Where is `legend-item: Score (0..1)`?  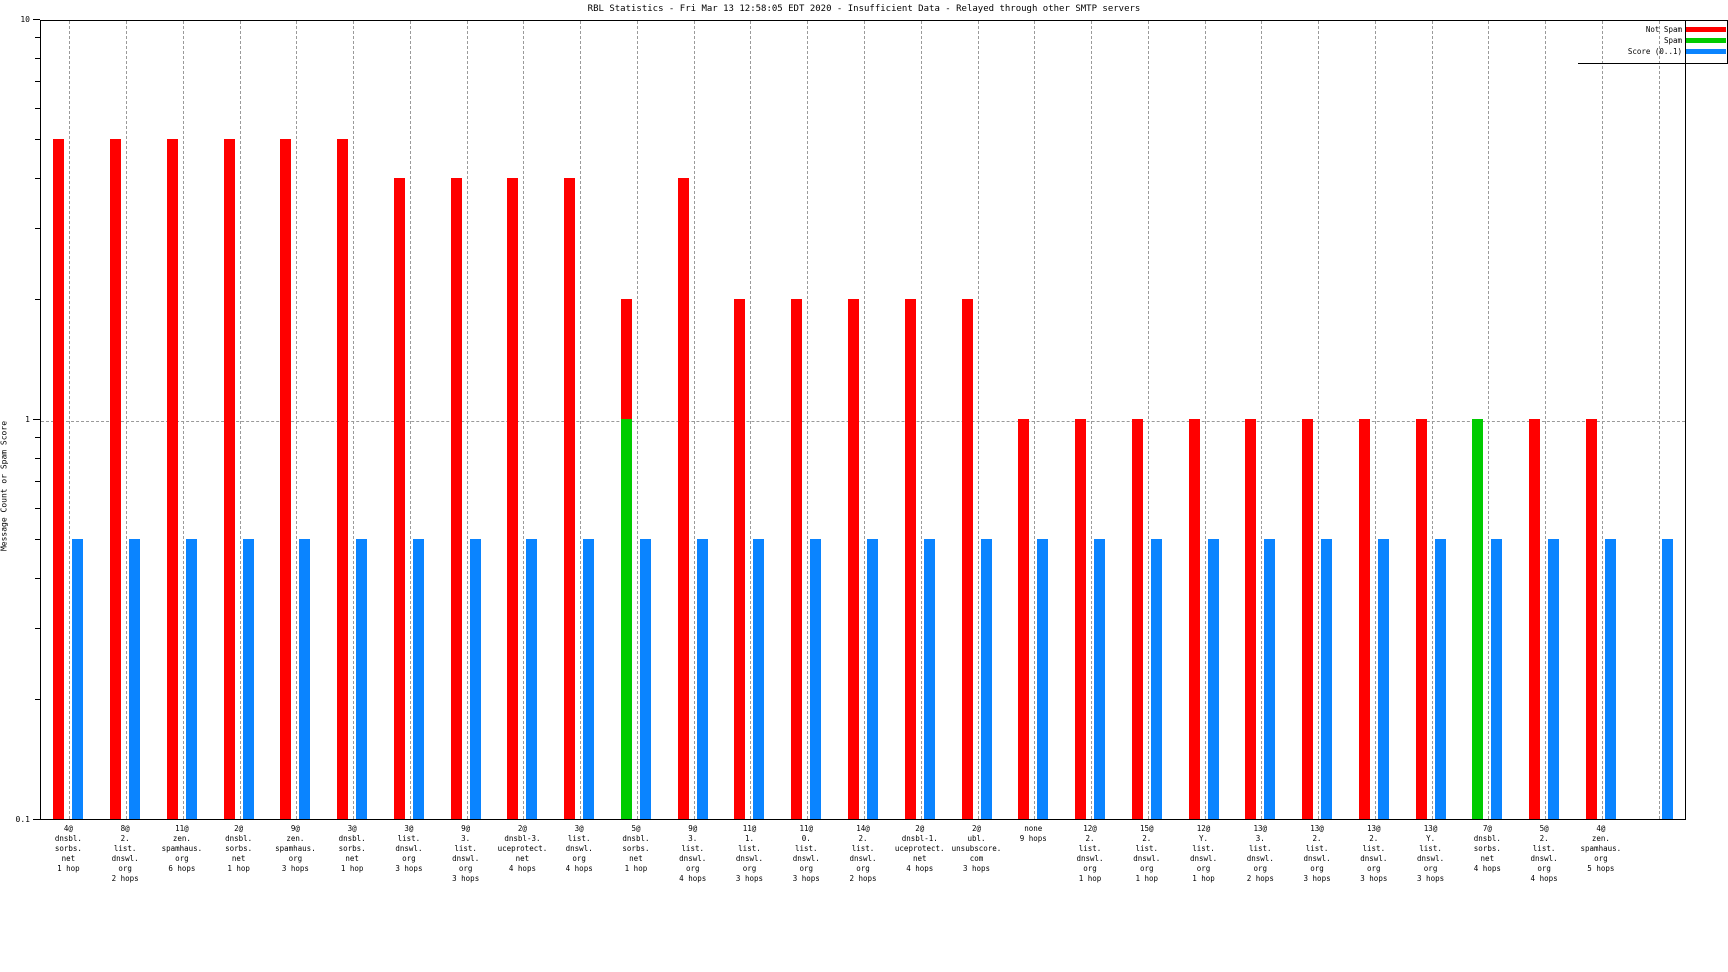
legend-item: Score (0..1) is located at coordinates (1656, 51).